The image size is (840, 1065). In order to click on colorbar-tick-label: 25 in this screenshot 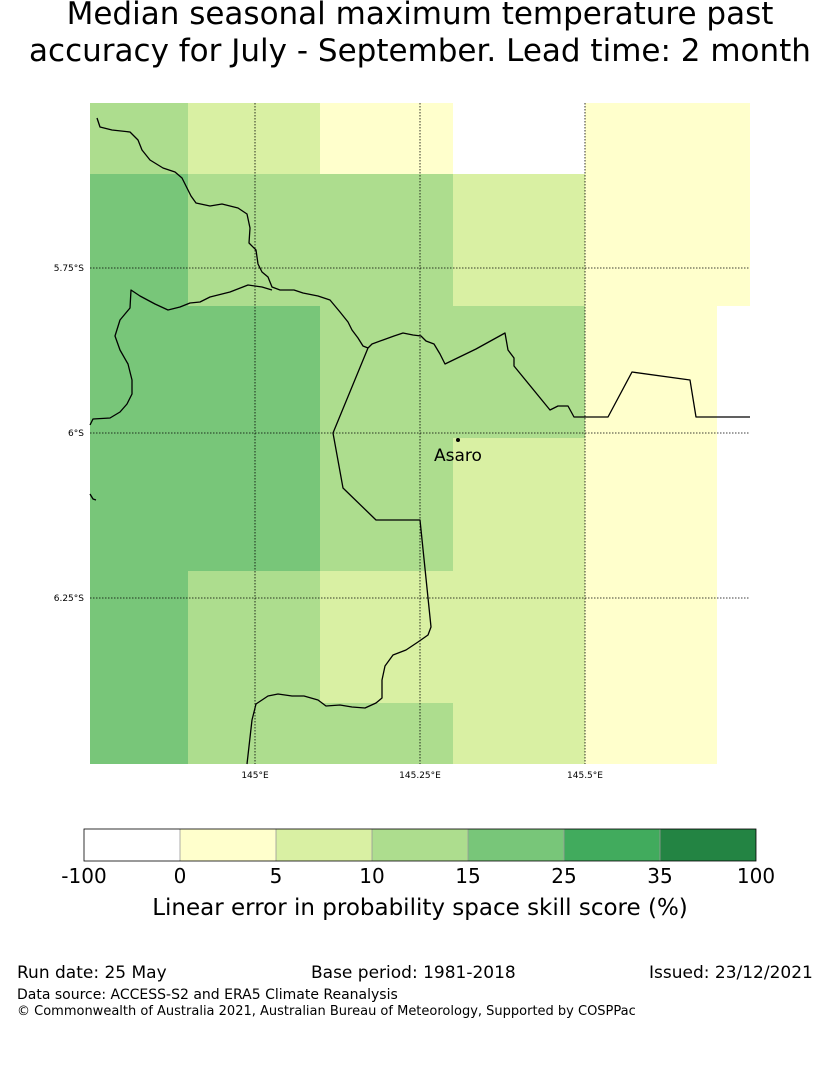, I will do `click(564, 876)`.